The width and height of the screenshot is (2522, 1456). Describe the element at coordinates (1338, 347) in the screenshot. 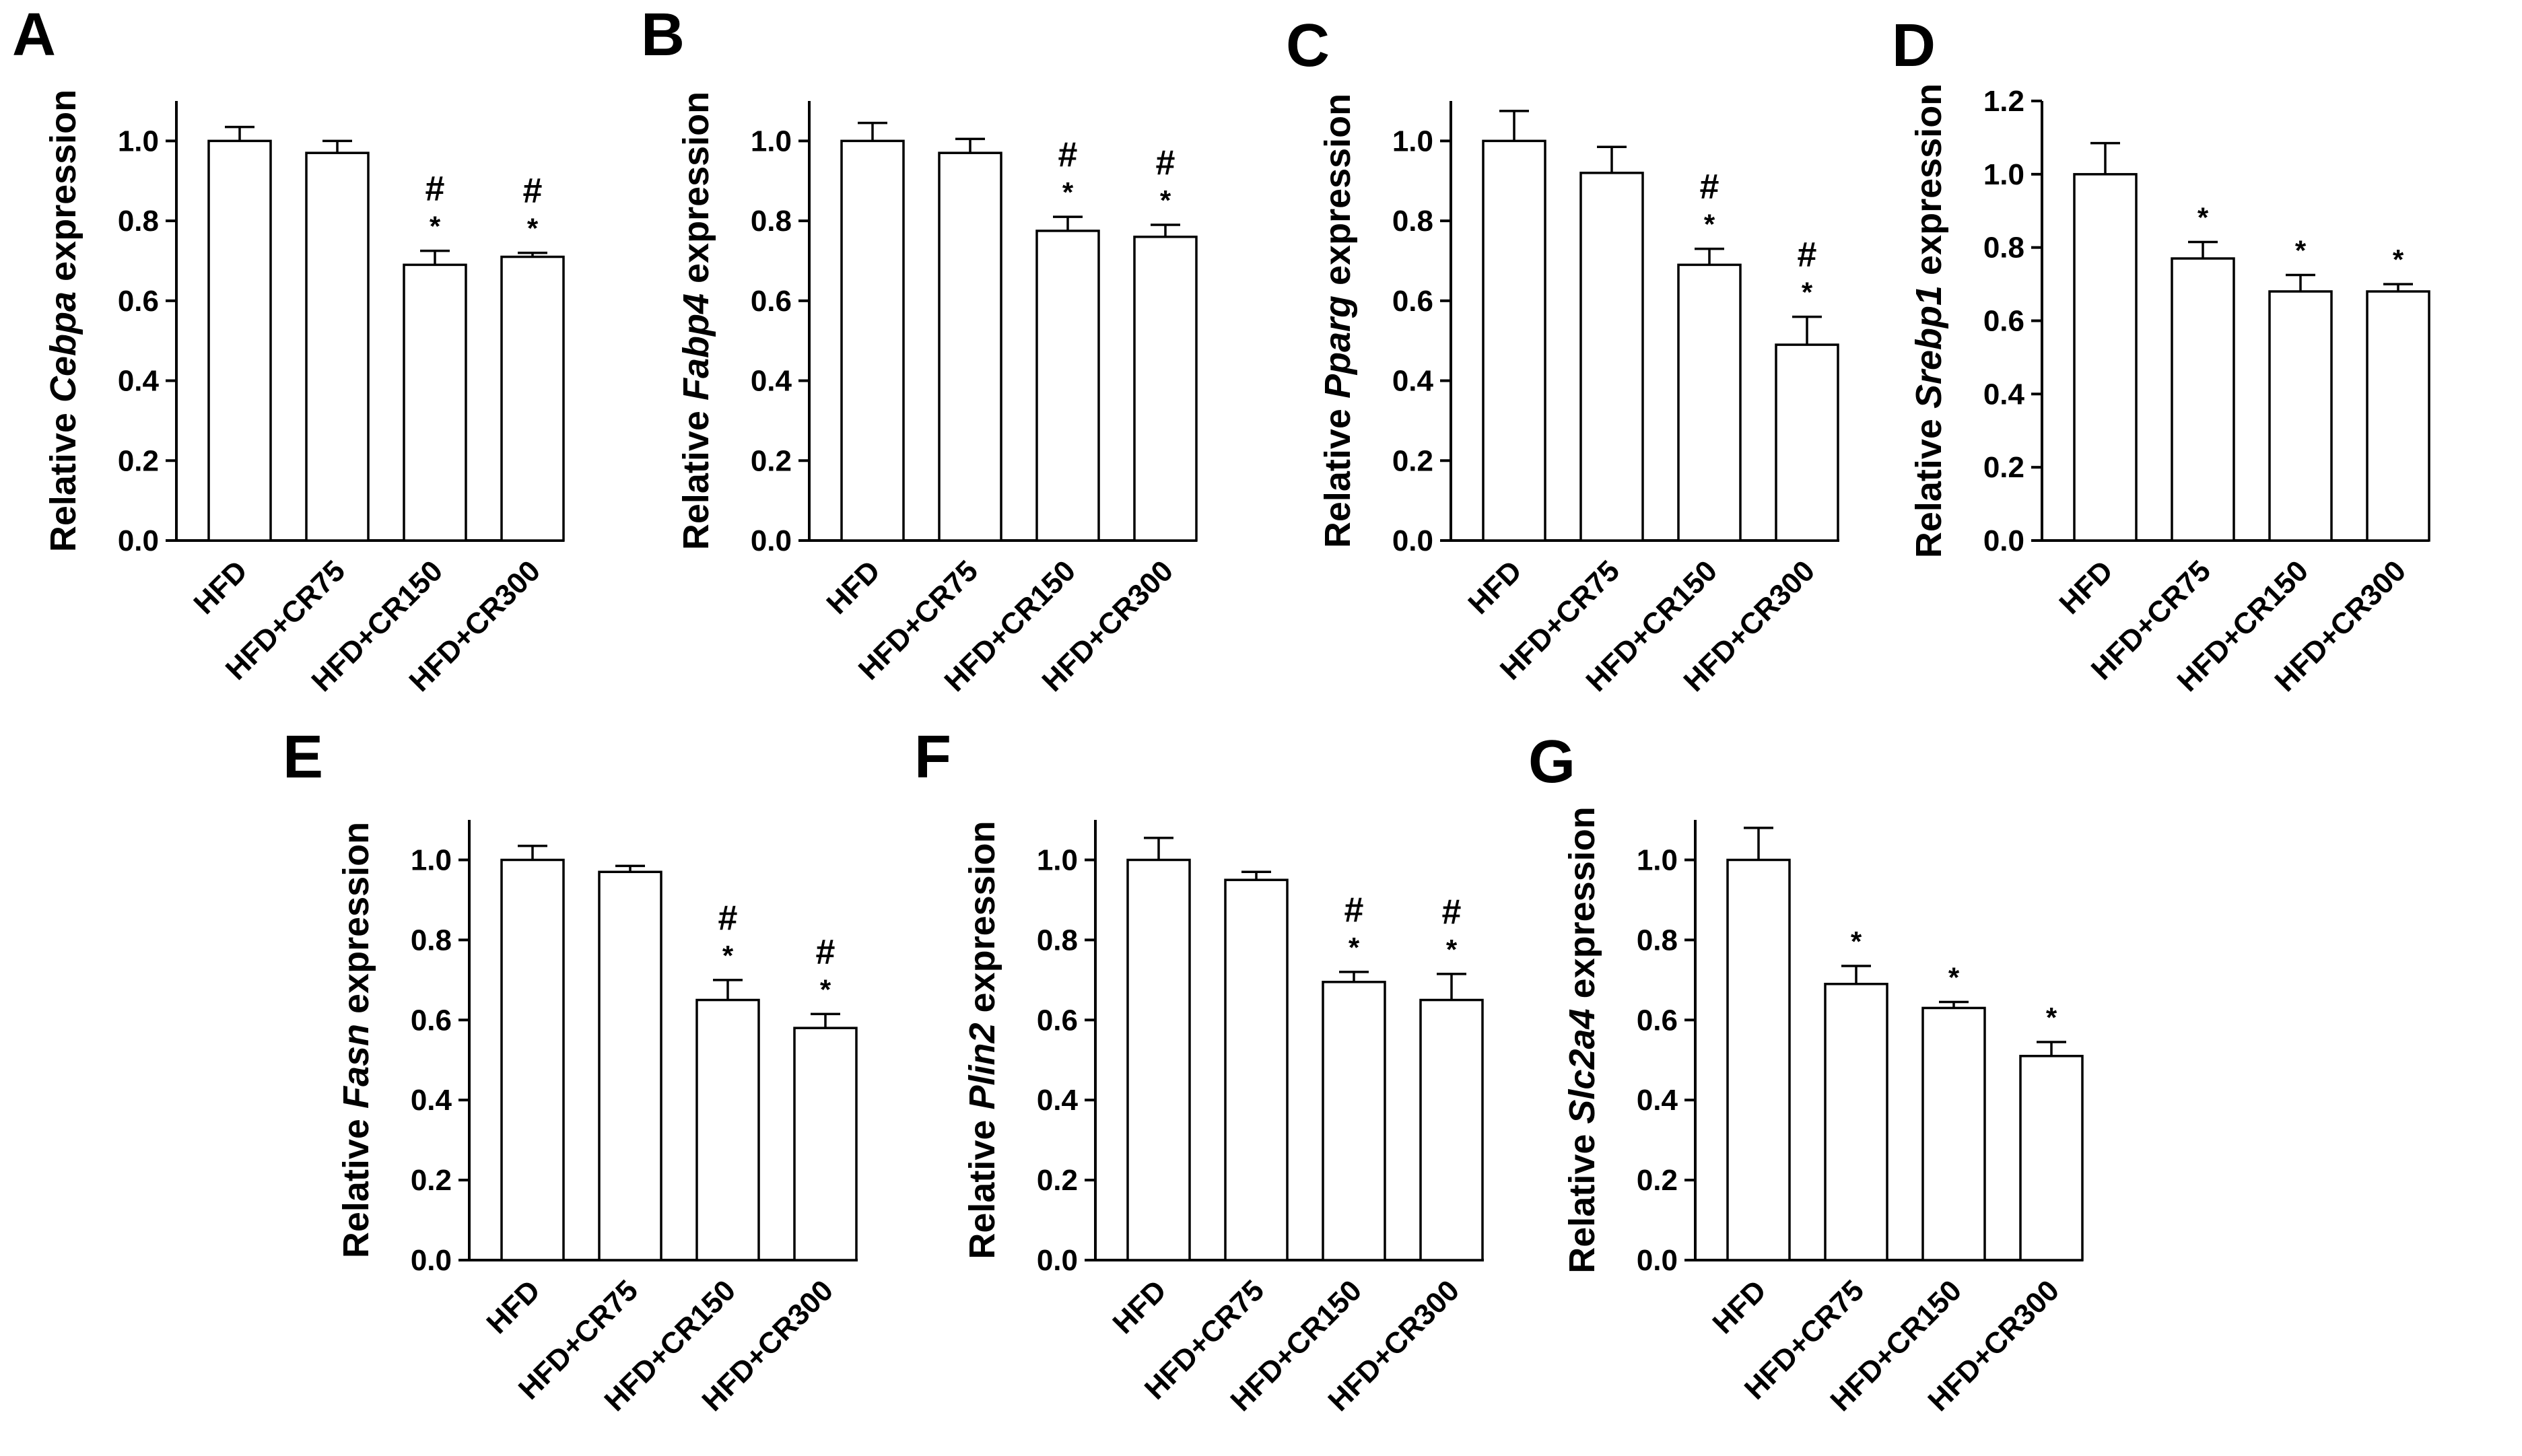

I see `y-axis-label-gene: Pparg` at that location.